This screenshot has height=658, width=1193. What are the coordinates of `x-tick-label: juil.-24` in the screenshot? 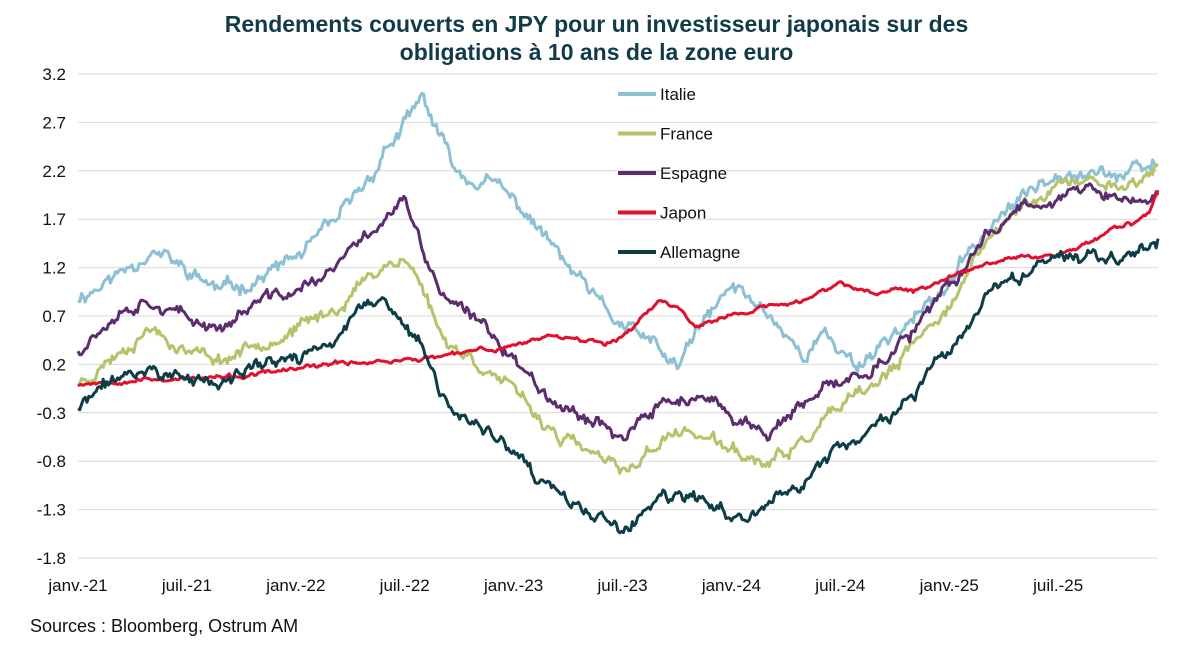 It's located at (839, 585).